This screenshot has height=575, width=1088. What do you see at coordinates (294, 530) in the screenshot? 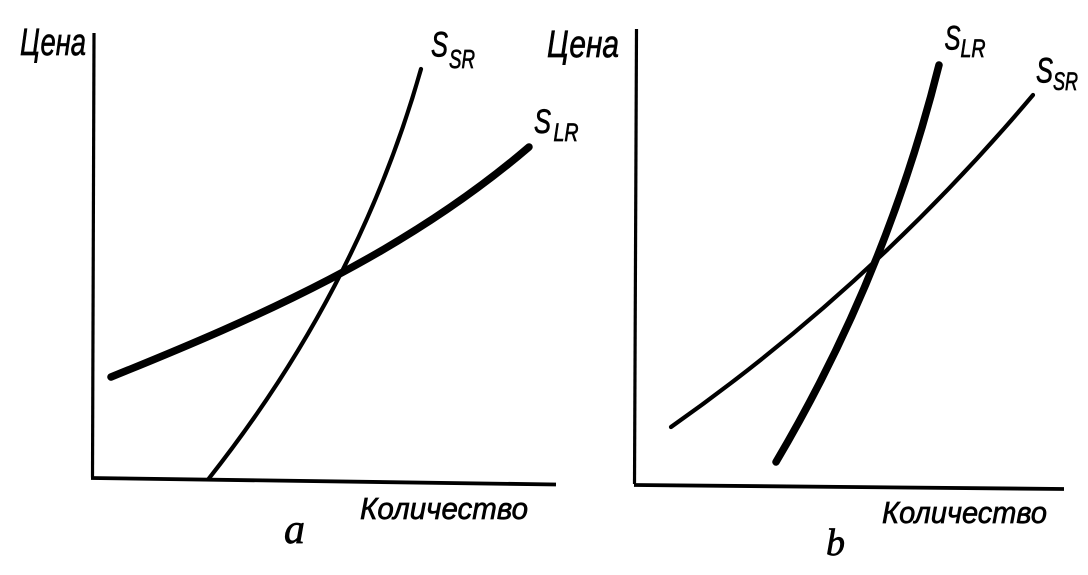
I see `svg-text: a` at bounding box center [294, 530].